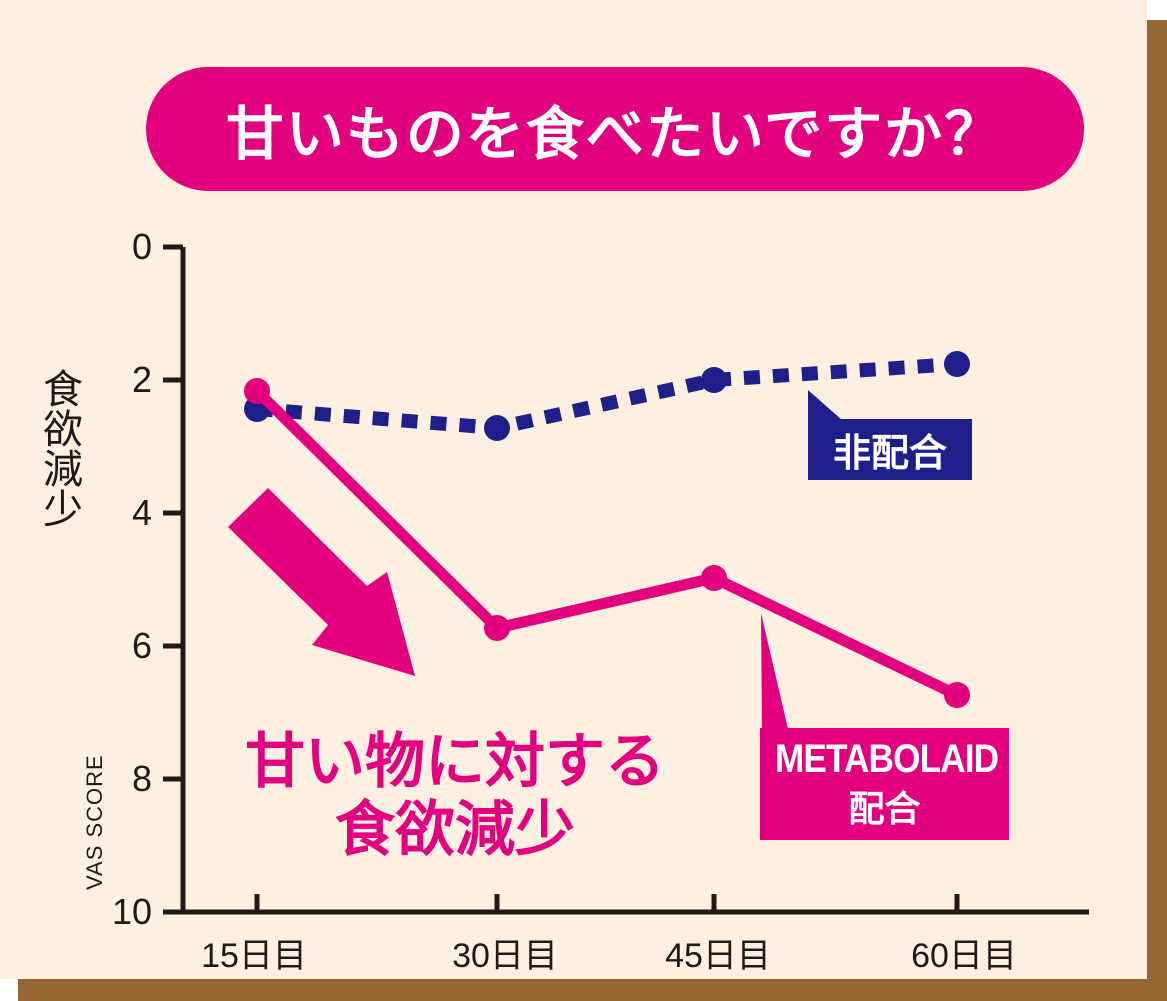 This screenshot has width=1167, height=1001. What do you see at coordinates (884, 809) in the screenshot?
I see `legend-metabolaid-line2: 配合` at bounding box center [884, 809].